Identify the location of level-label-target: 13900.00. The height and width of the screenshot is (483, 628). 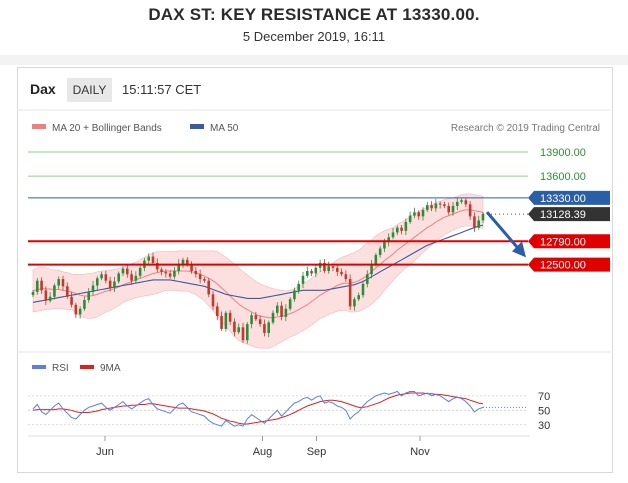
(563, 153).